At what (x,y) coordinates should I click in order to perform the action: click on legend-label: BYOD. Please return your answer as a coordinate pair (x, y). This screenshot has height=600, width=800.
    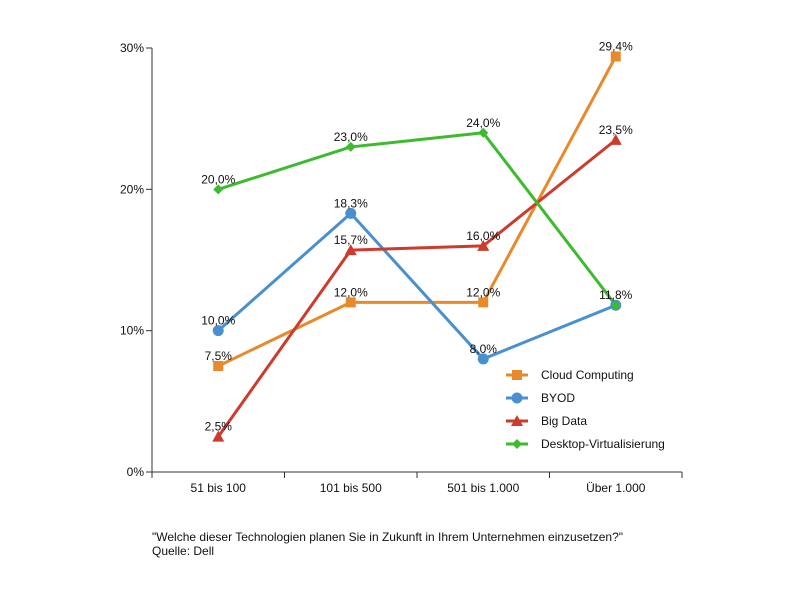
    Looking at the image, I should click on (558, 398).